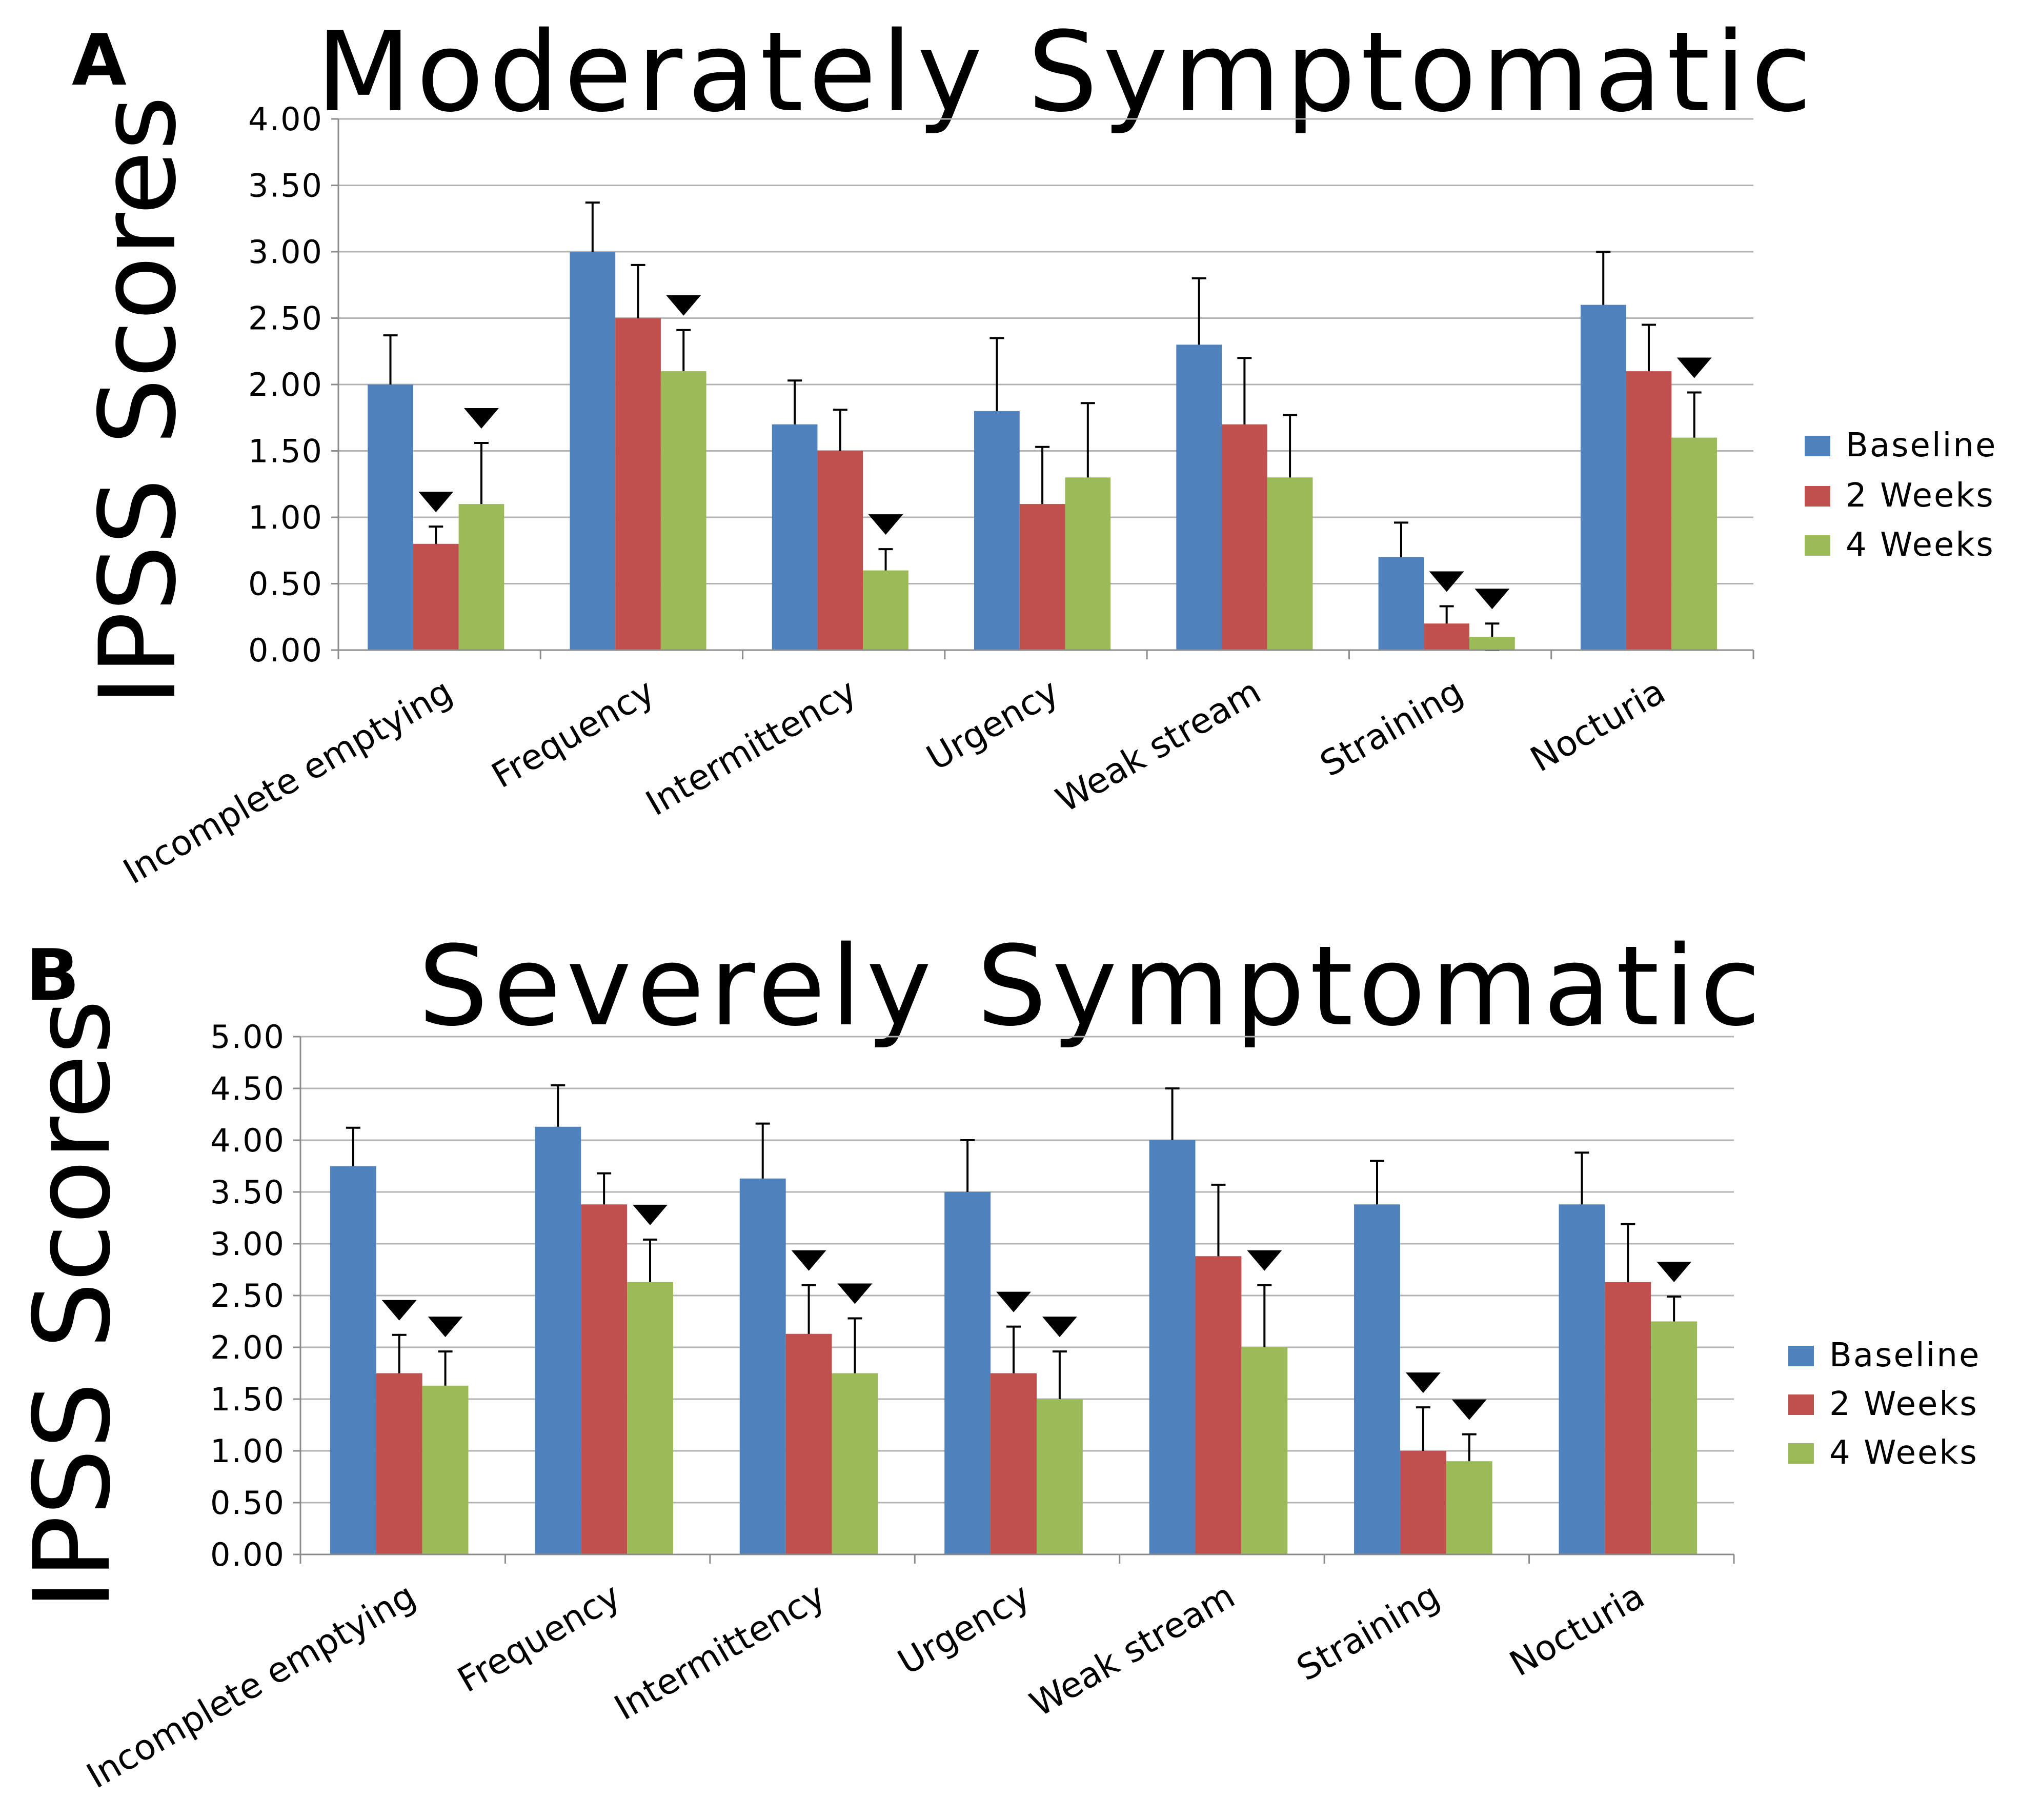 This screenshot has height=1820, width=2040. I want to click on panel-b-legend: Baseline 2 Weeks 4 Weeks, so click(1884, 1404).